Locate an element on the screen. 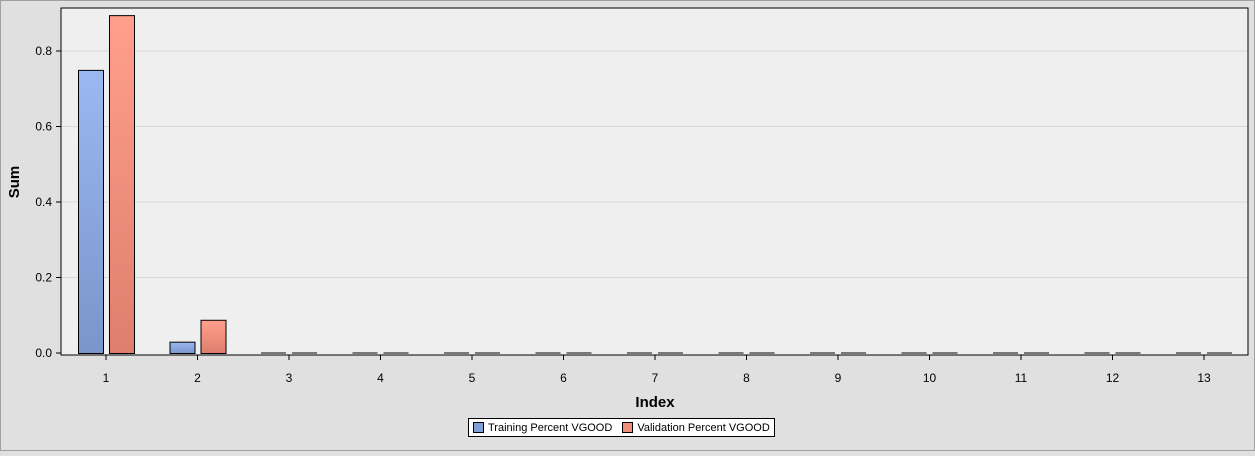 The width and height of the screenshot is (1255, 456). y-axis: 0.0 0.2 0.4 0.6 0.8 is located at coordinates (48, 202).